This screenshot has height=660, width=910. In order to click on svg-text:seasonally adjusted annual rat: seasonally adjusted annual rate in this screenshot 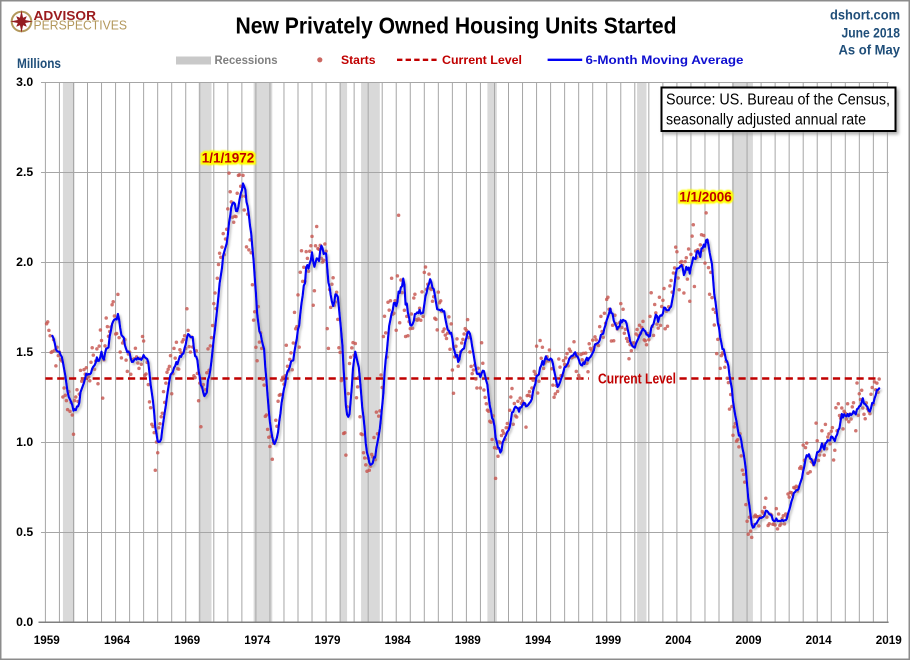, I will do `click(766, 120)`.